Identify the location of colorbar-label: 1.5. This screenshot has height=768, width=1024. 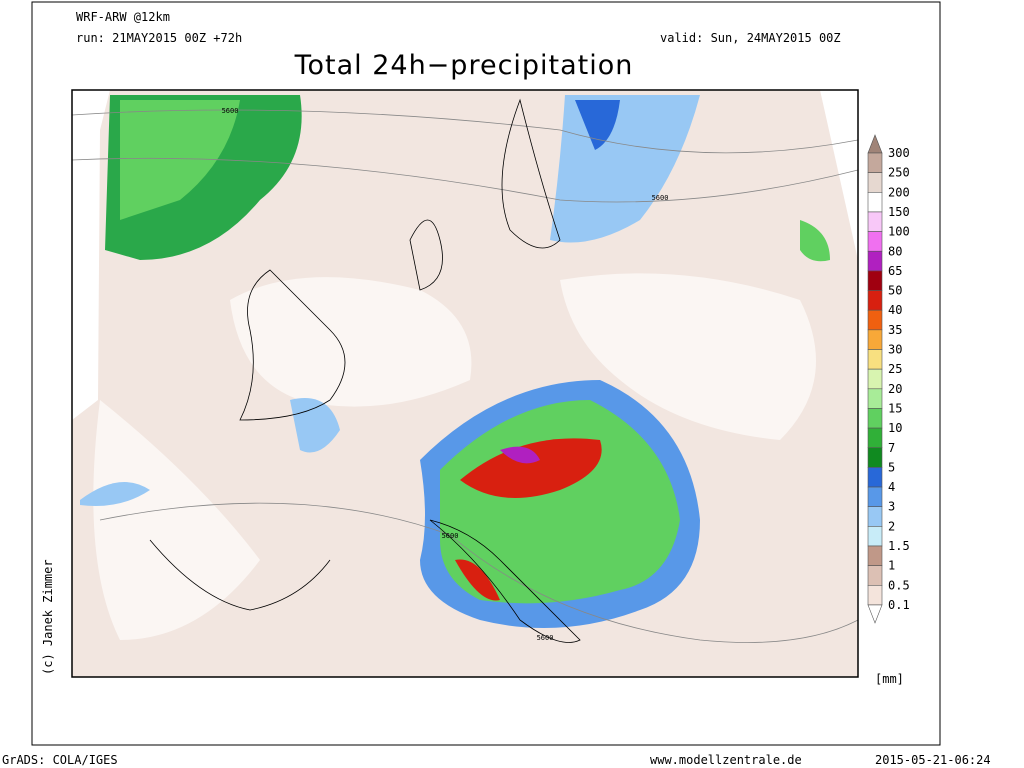
(899, 546).